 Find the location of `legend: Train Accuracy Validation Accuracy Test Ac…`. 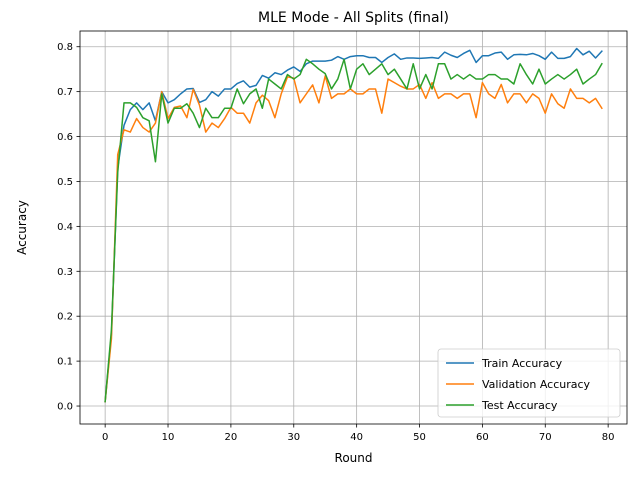

legend: Train Accuracy Validation Accuracy Test Ac… is located at coordinates (529, 383).